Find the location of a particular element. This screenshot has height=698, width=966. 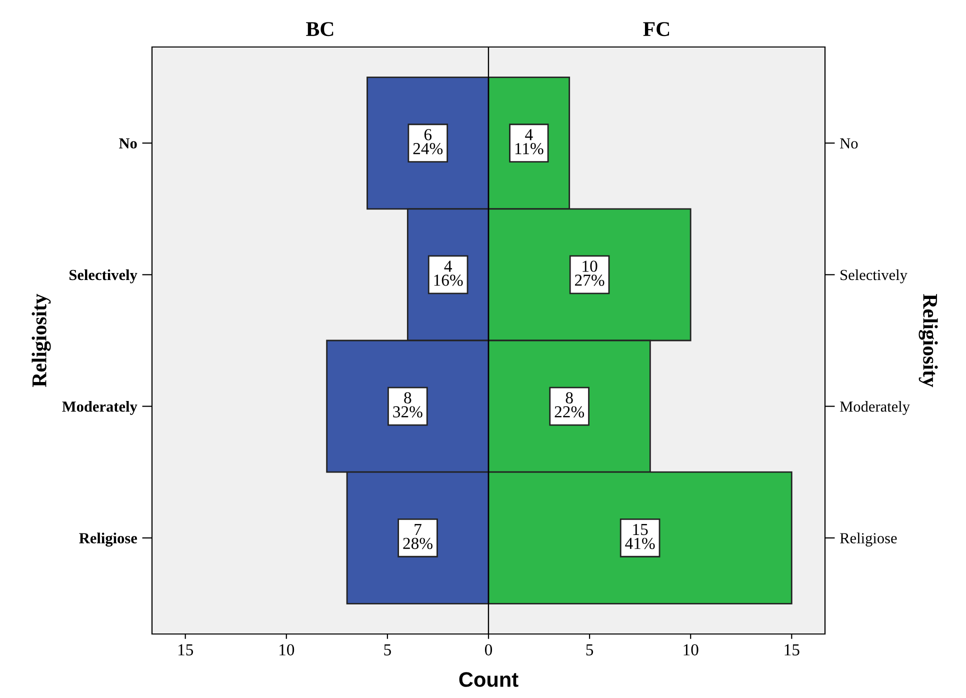

data-label: 15 41% is located at coordinates (640, 537).